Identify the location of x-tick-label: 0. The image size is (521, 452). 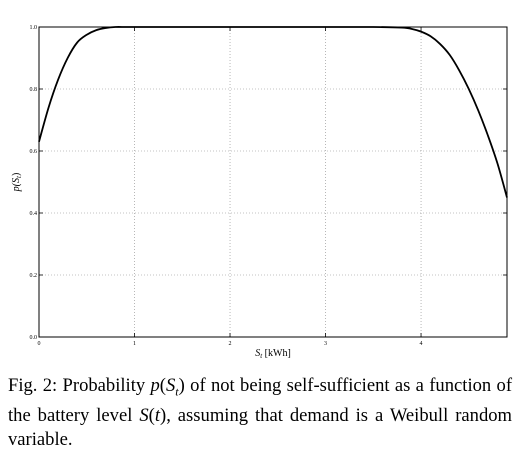
(39, 344).